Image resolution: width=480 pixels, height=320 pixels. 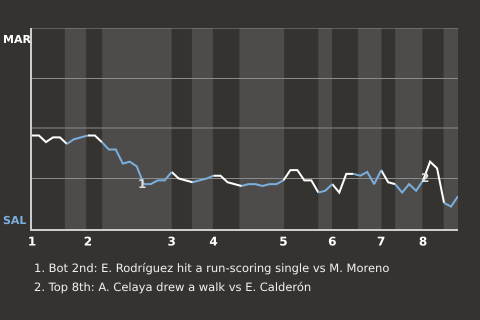 What do you see at coordinates (381, 241) in the screenshot?
I see `x-tick-label: 7` at bounding box center [381, 241].